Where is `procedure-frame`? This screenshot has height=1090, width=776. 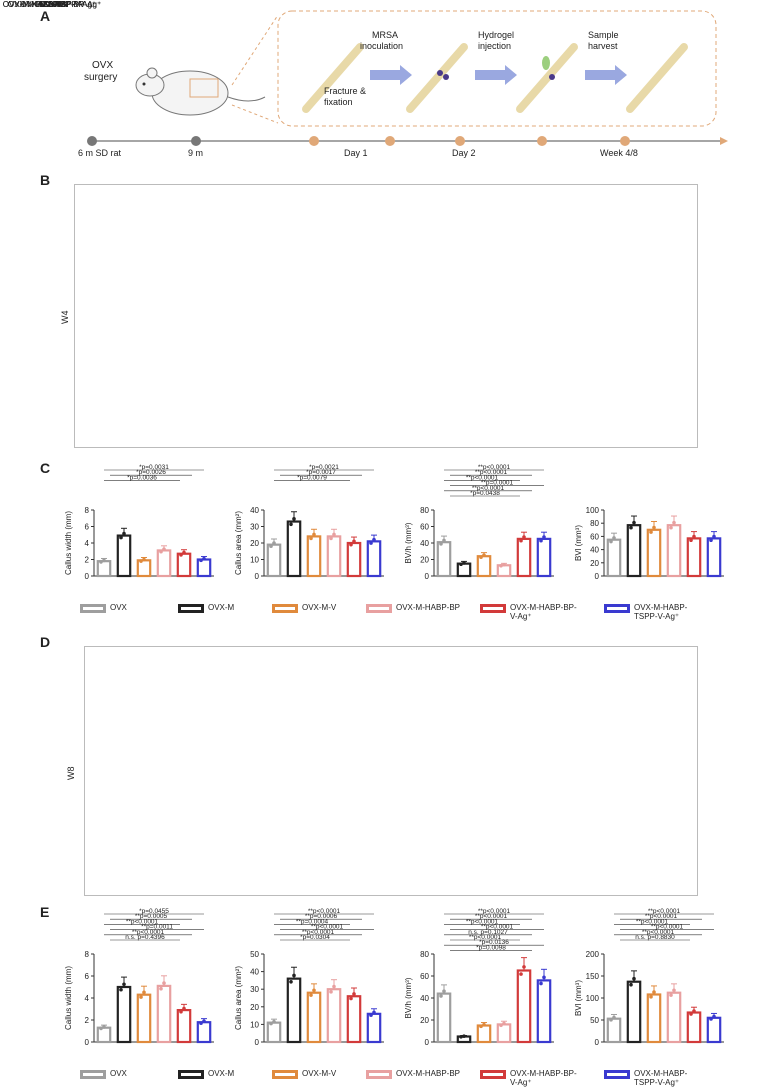
procedure-frame is located at coordinates (497, 68).